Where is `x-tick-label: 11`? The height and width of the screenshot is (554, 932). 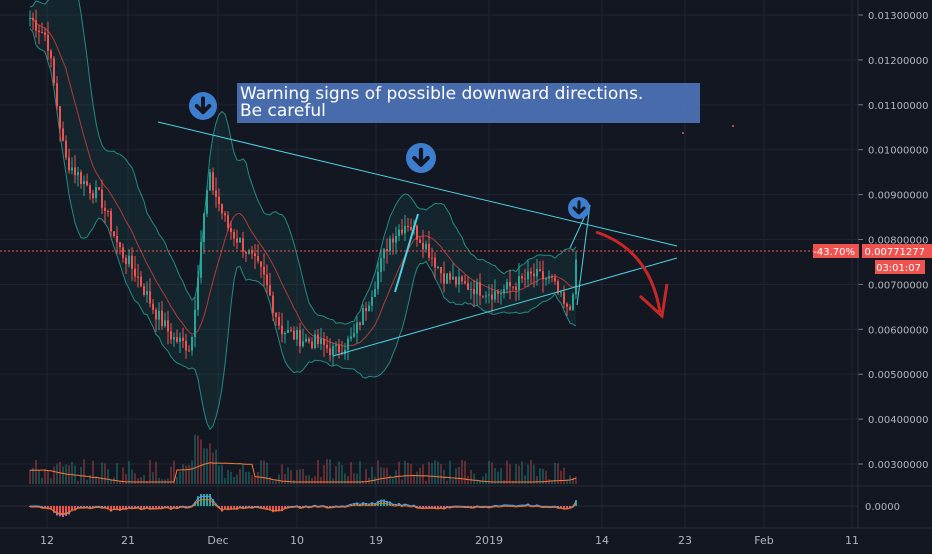
x-tick-label: 11 is located at coordinates (852, 540).